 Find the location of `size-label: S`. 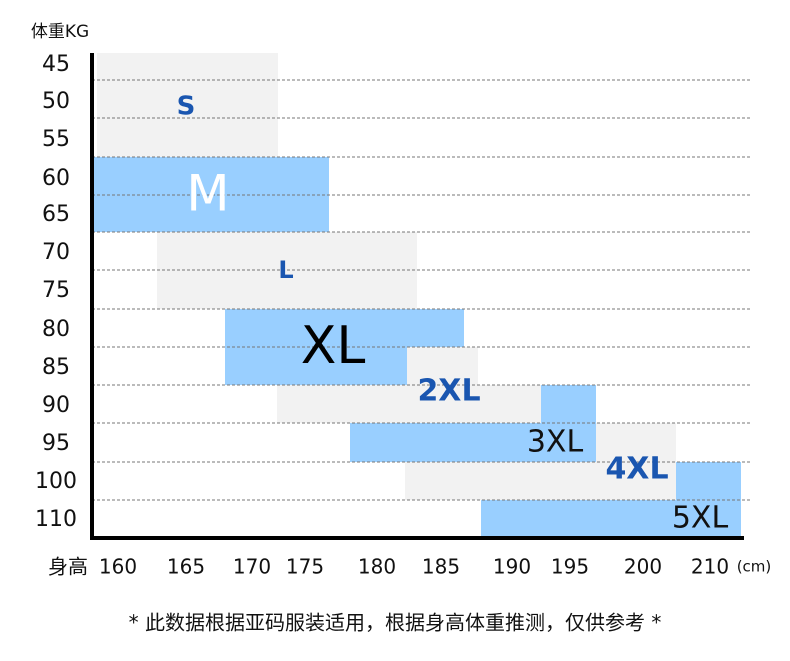

size-label: S is located at coordinates (186, 107).